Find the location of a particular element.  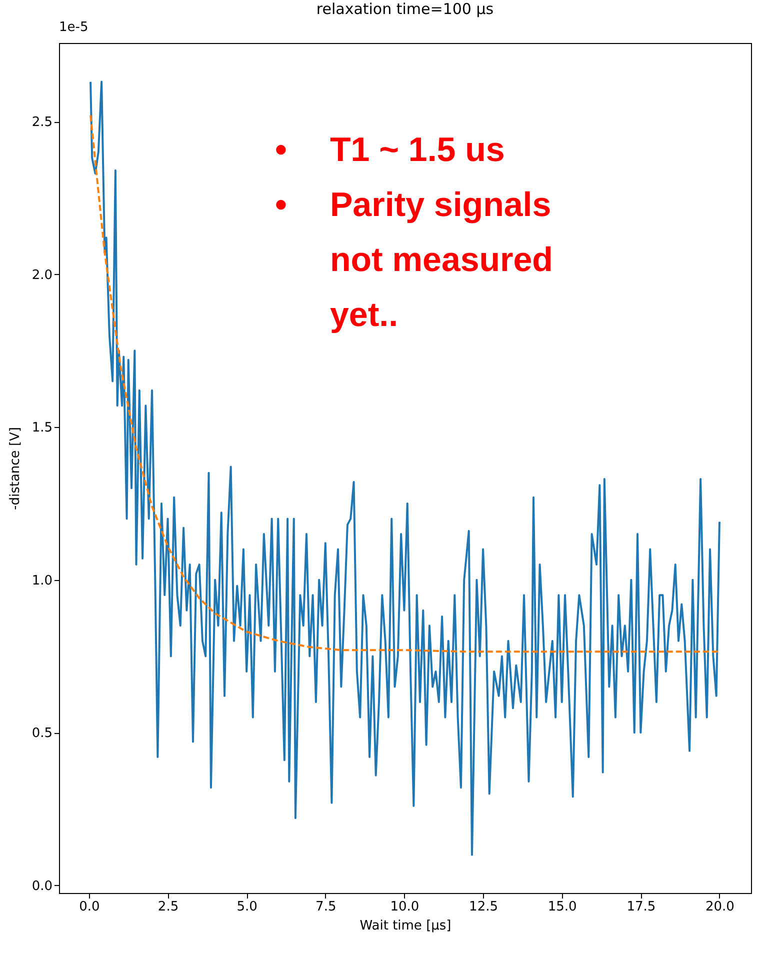

x-tick-label: 20.0 is located at coordinates (719, 907).